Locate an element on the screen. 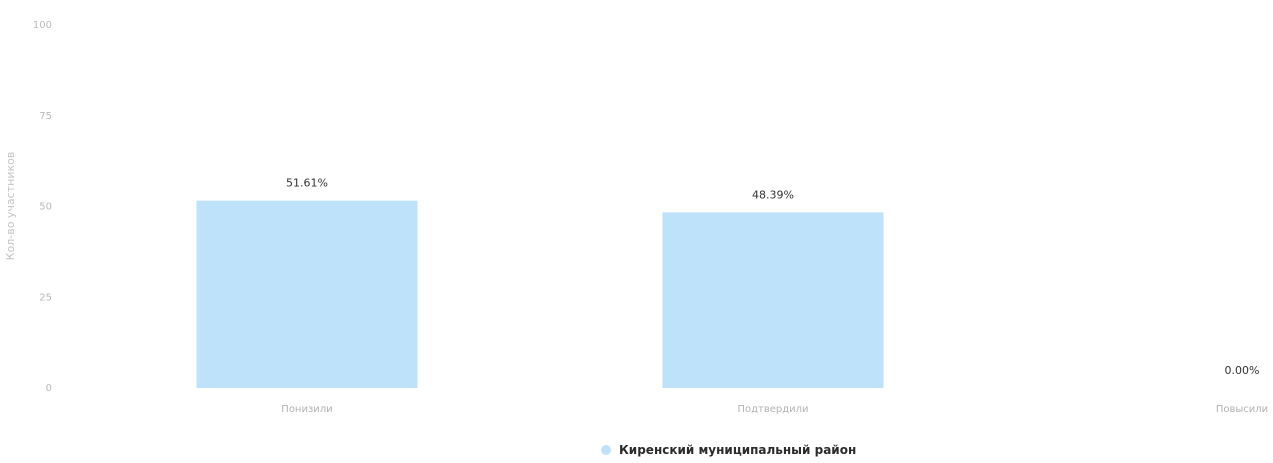  legend: Киренский муниципальный район is located at coordinates (728, 450).